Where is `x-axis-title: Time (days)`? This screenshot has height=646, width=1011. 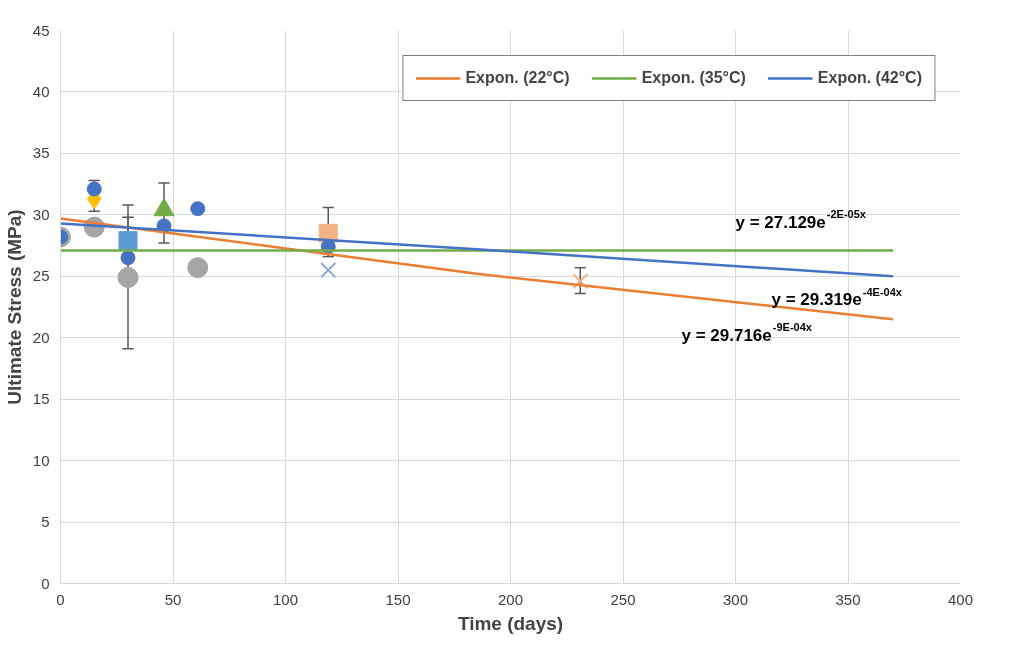
x-axis-title: Time (days) is located at coordinates (510, 623).